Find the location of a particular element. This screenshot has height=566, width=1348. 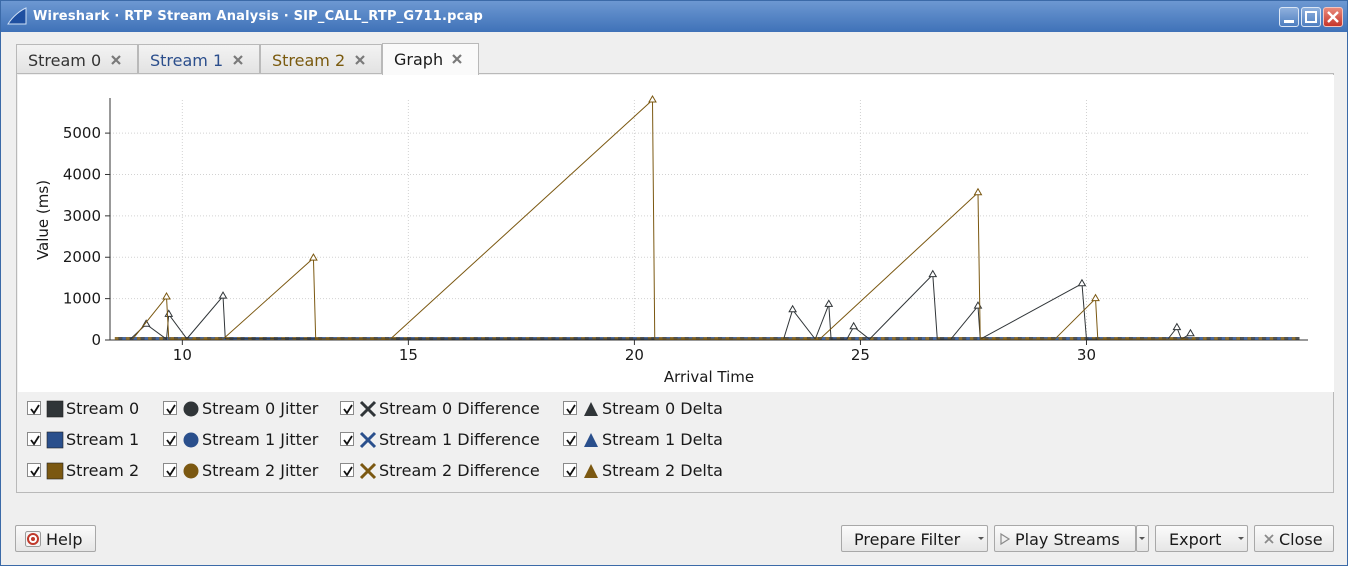

help-button: Help is located at coordinates (55, 538).